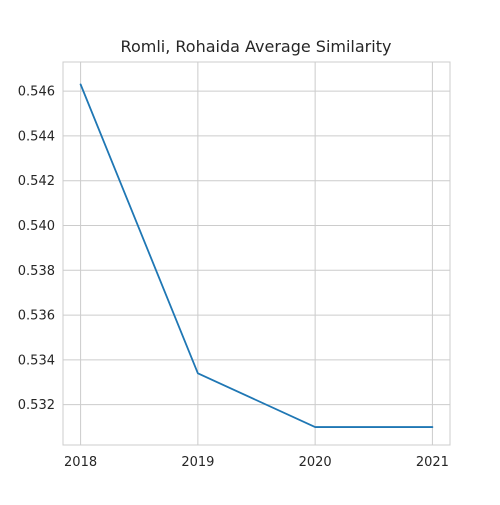 This screenshot has width=500, height=505. Describe the element at coordinates (36, 136) in the screenshot. I see `y-tick-label: 0.544` at that location.